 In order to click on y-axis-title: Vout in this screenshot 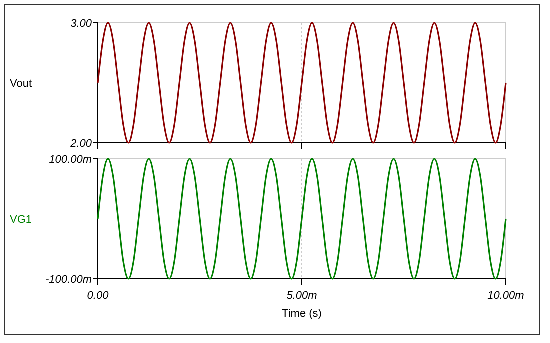, I will do `click(21, 84)`.